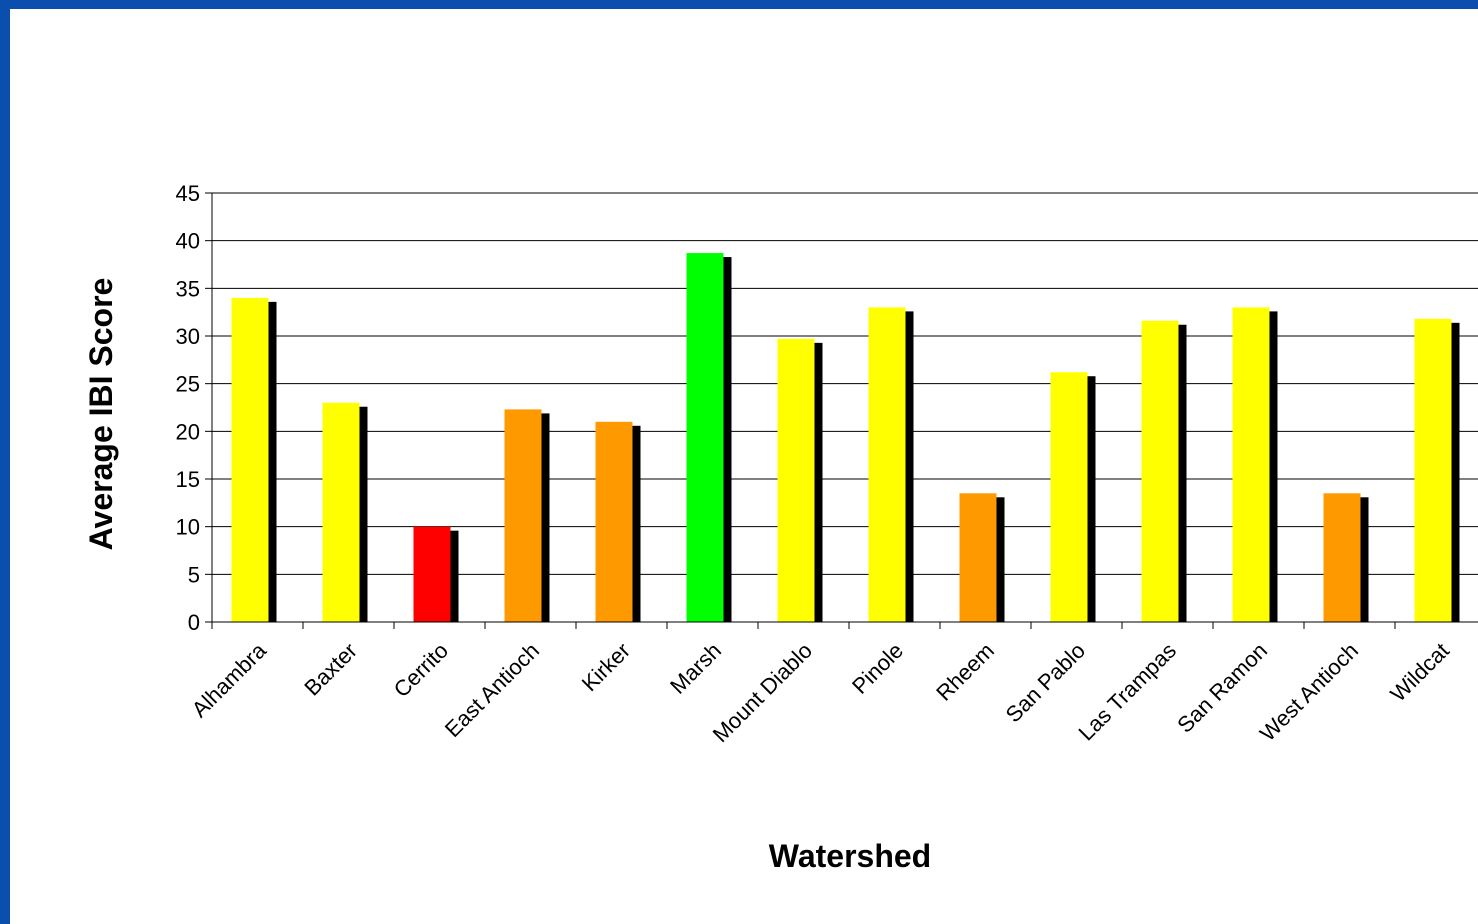  What do you see at coordinates (695, 668) in the screenshot?
I see `x-tick-label: Marsh` at bounding box center [695, 668].